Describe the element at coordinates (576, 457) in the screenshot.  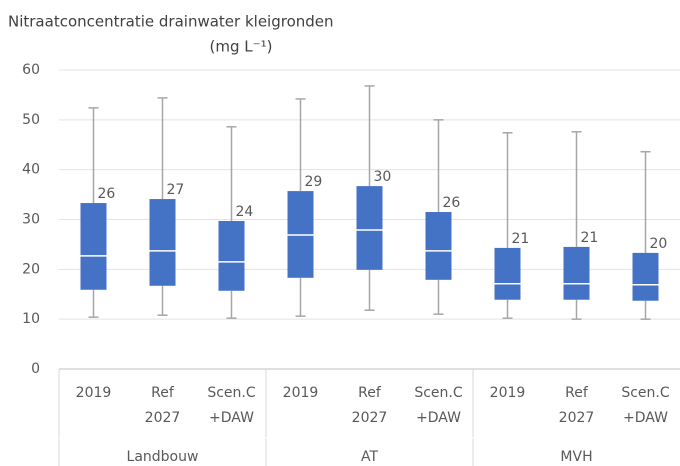
I see `group-label: MVH` at that location.